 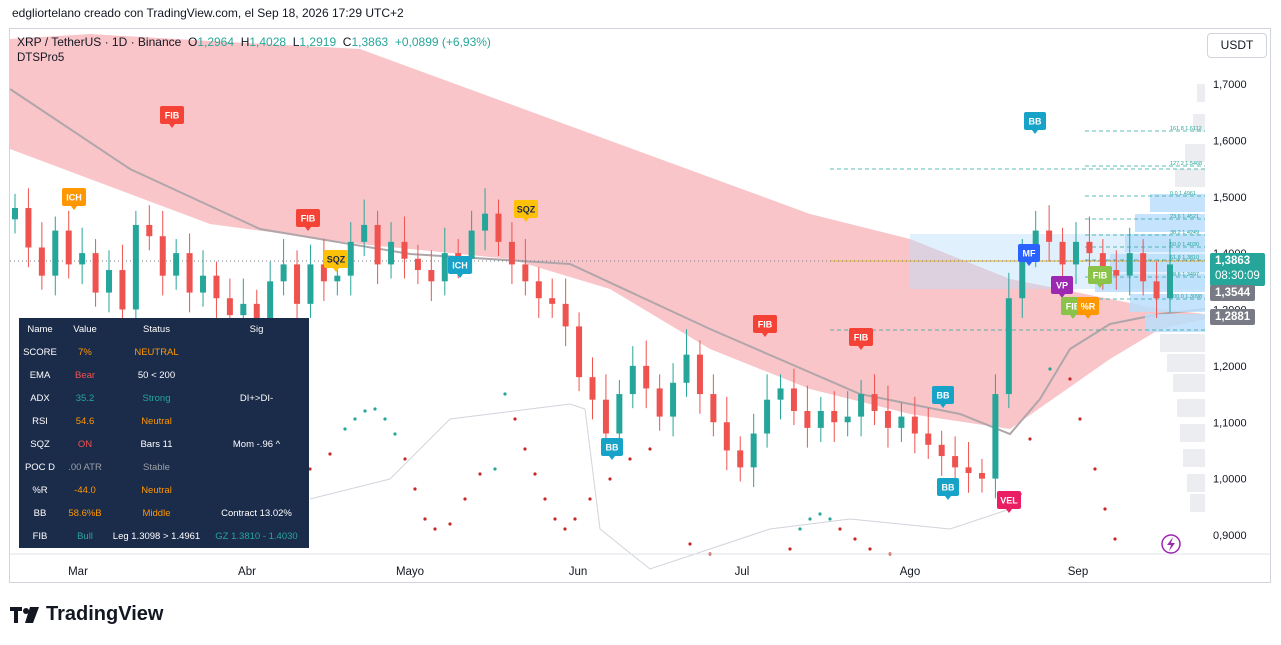 I want to click on indicator-legend: DTSPro5, so click(x=41, y=58).